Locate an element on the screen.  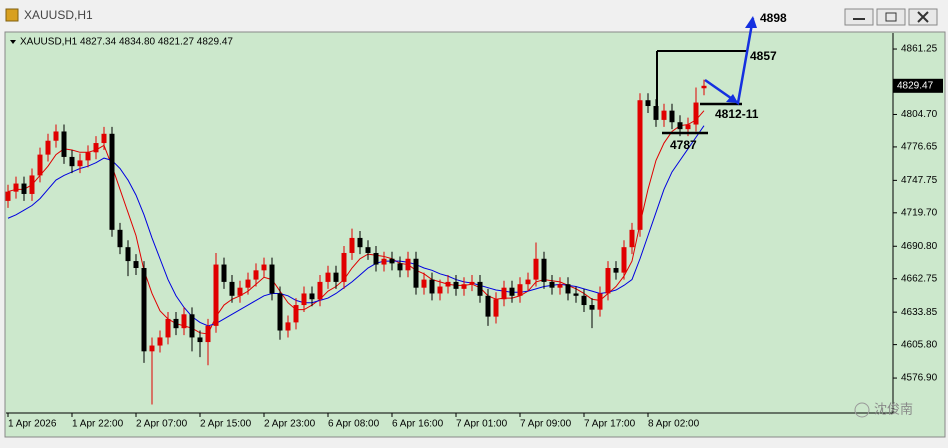
annotation-label: 4898 is located at coordinates (773, 18).